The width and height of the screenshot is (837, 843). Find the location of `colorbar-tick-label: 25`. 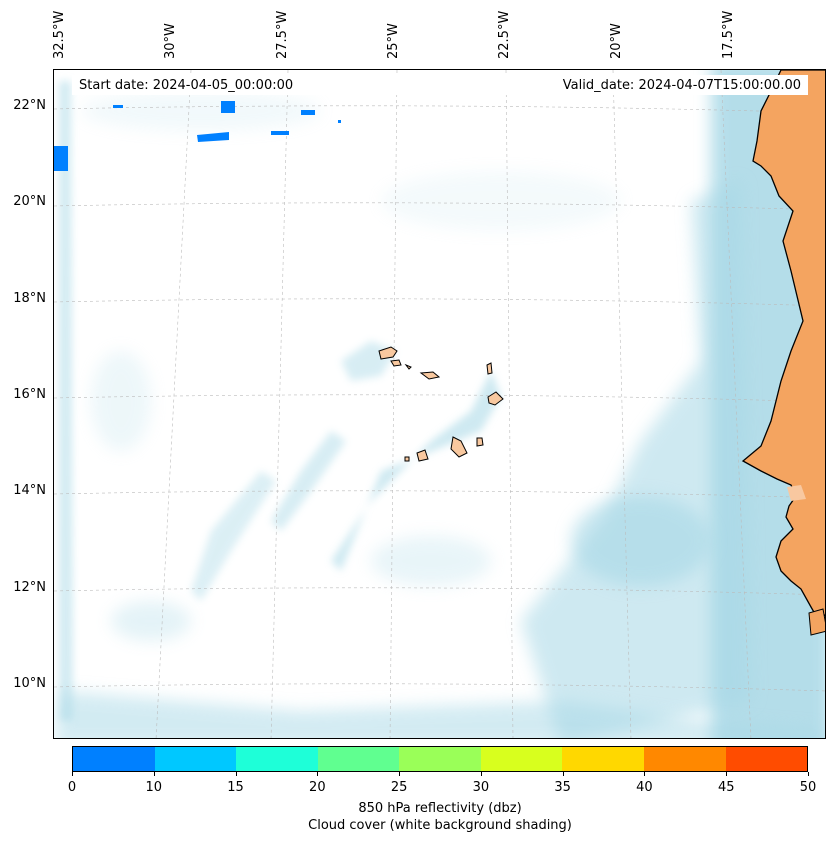

colorbar-tick-label: 25 is located at coordinates (399, 787).